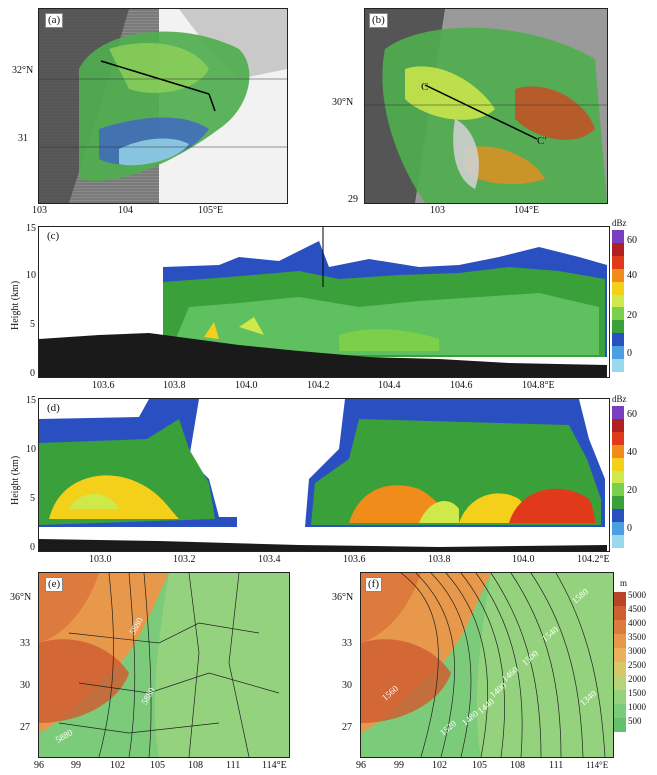  Describe the element at coordinates (184, 559) in the screenshot. I see `axis-tick: 103.2` at that location.